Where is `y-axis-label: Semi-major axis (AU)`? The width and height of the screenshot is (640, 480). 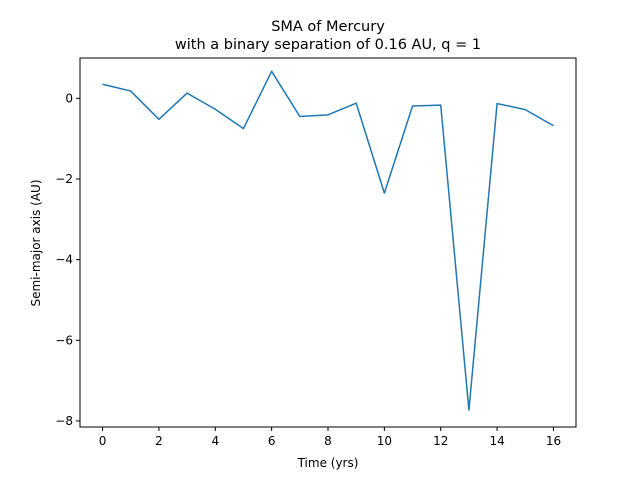
y-axis-label: Semi-major axis (AU) is located at coordinates (36, 242).